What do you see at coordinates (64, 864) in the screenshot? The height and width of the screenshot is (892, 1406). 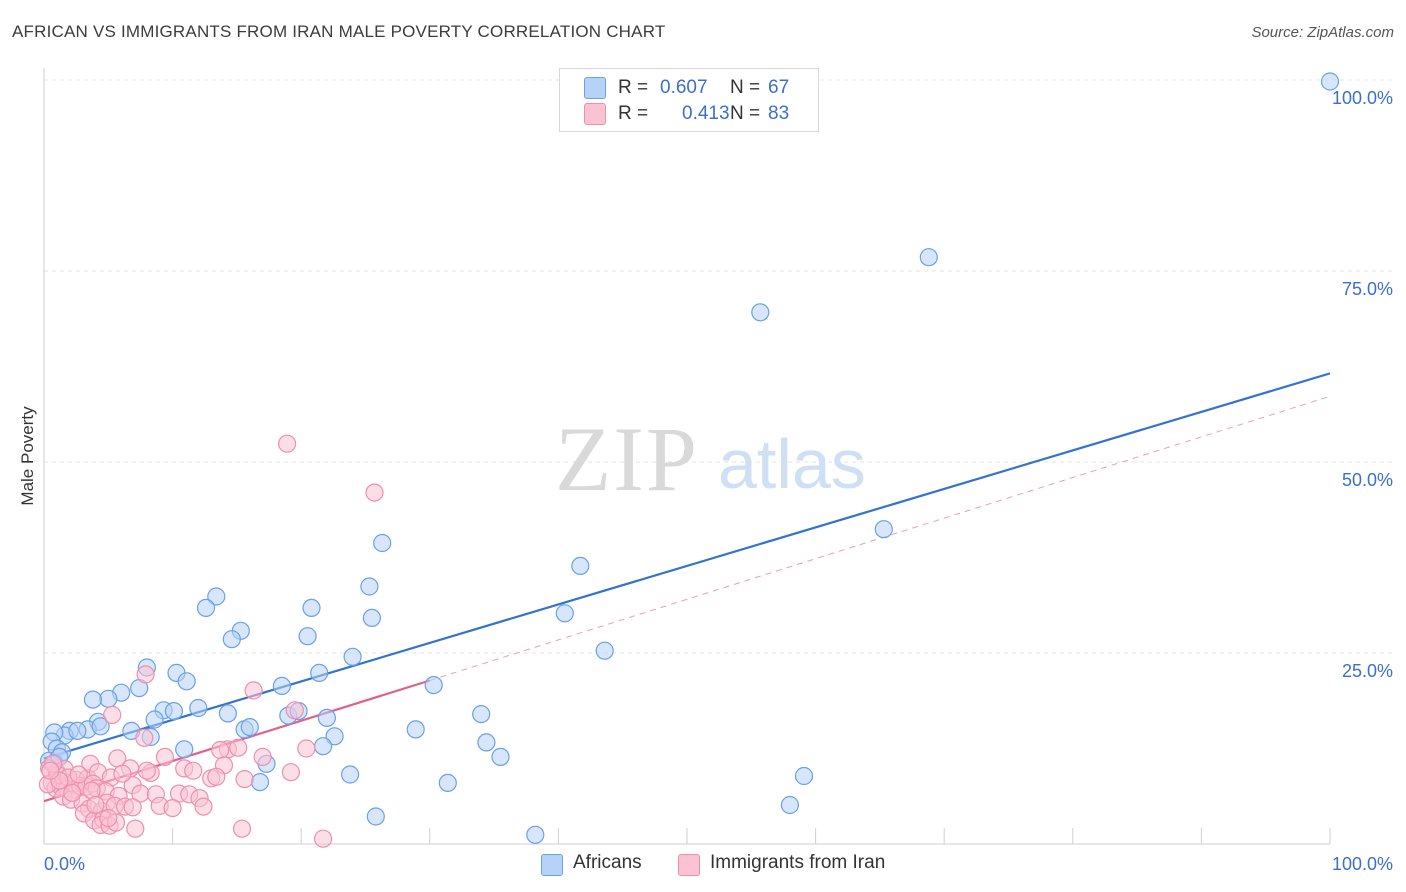 I see `x-tick-label: 0.0%` at bounding box center [64, 864].